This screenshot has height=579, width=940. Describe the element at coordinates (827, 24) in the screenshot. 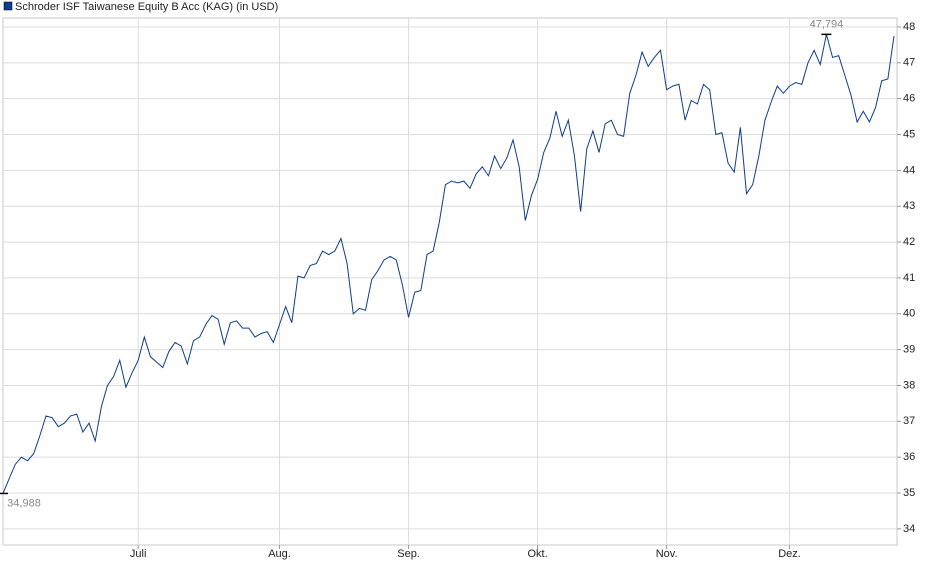

I see `annotation: 47,794` at that location.